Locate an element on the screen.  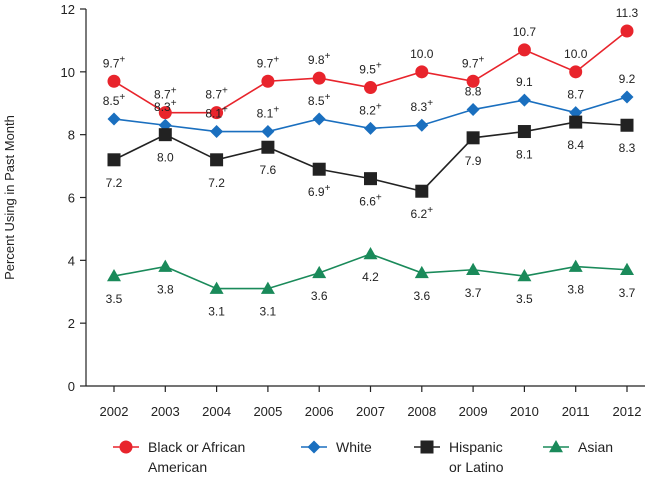
data-label-black: 10.0 is located at coordinates (576, 54).